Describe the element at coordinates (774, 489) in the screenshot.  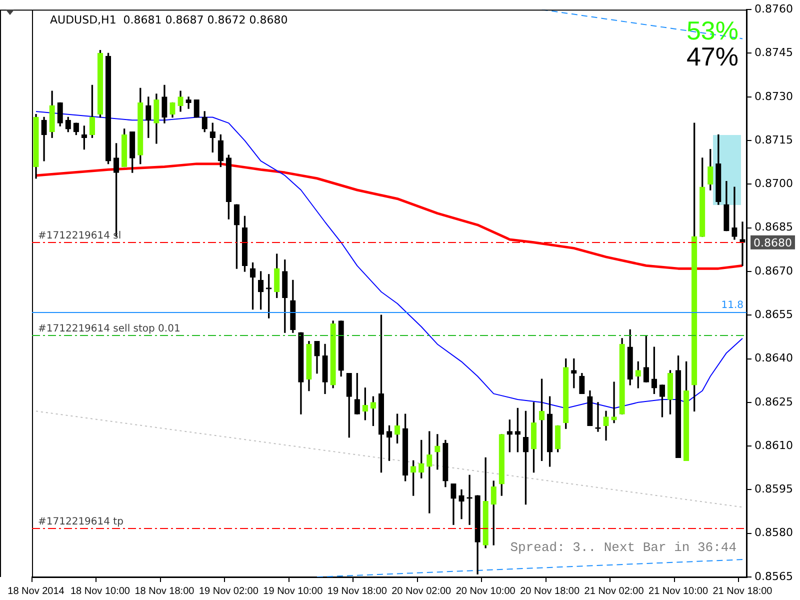
I see `y-tick-label: 0.8595` at that location.